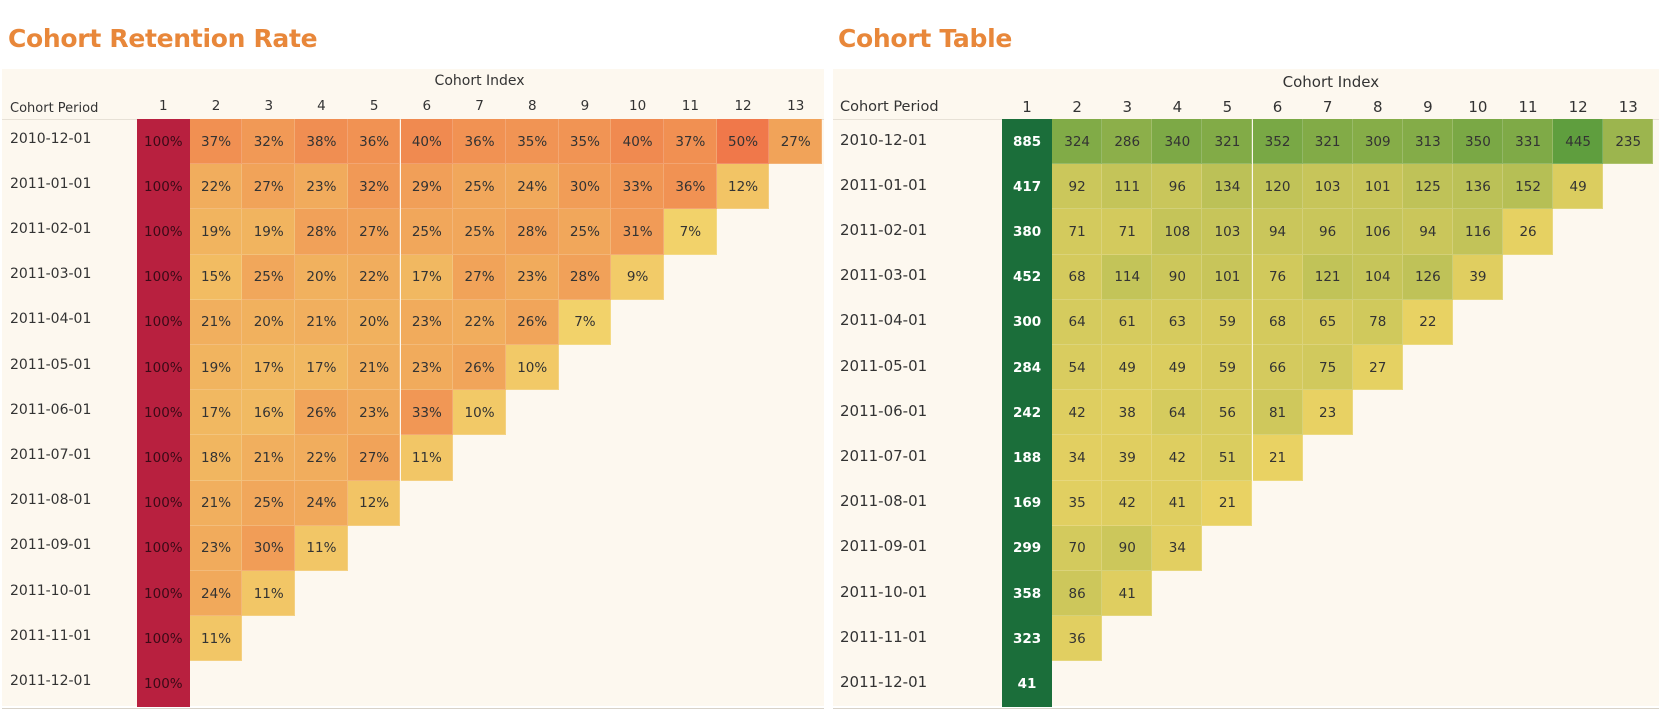 The image size is (1662, 714). What do you see at coordinates (884, 275) in the screenshot?
I see `row-label: 2011-03-01` at bounding box center [884, 275].